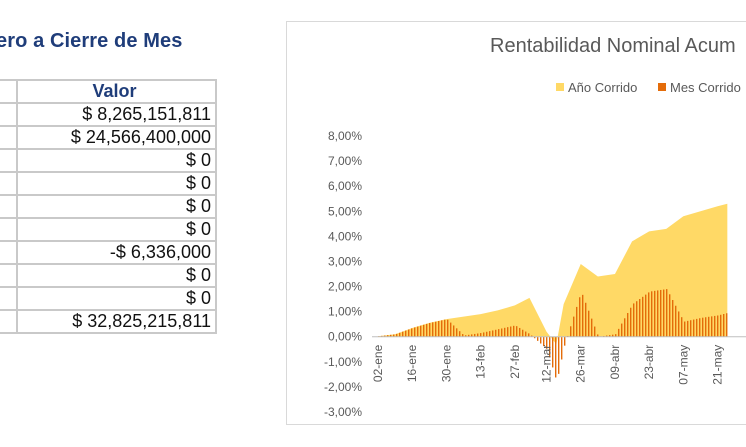  Describe the element at coordinates (613, 46) in the screenshot. I see `chart-title: Rentabilidad Nominal Acum` at that location.